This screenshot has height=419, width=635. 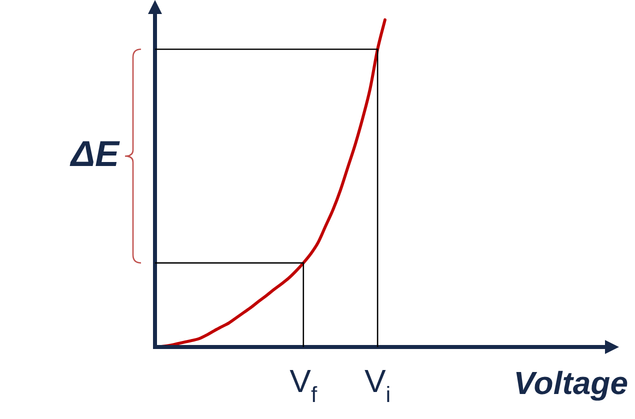 I want to click on x-axis-title: Voltage, so click(x=571, y=383).